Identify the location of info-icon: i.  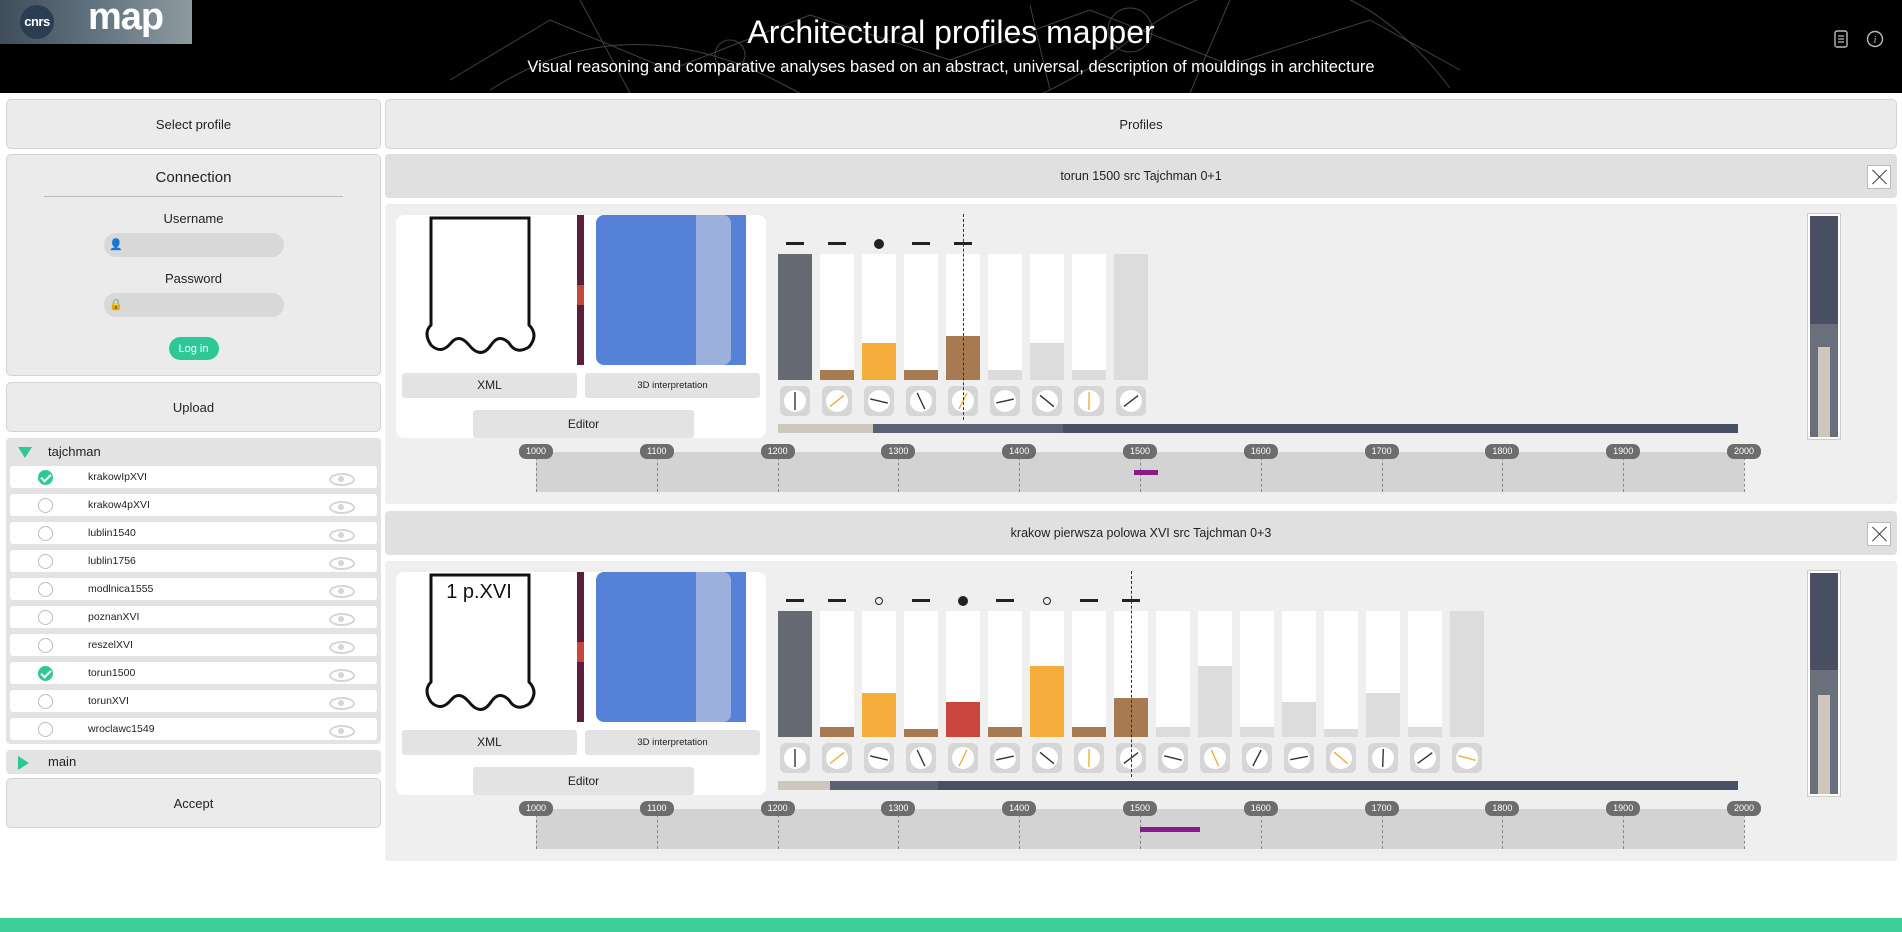
(1875, 40).